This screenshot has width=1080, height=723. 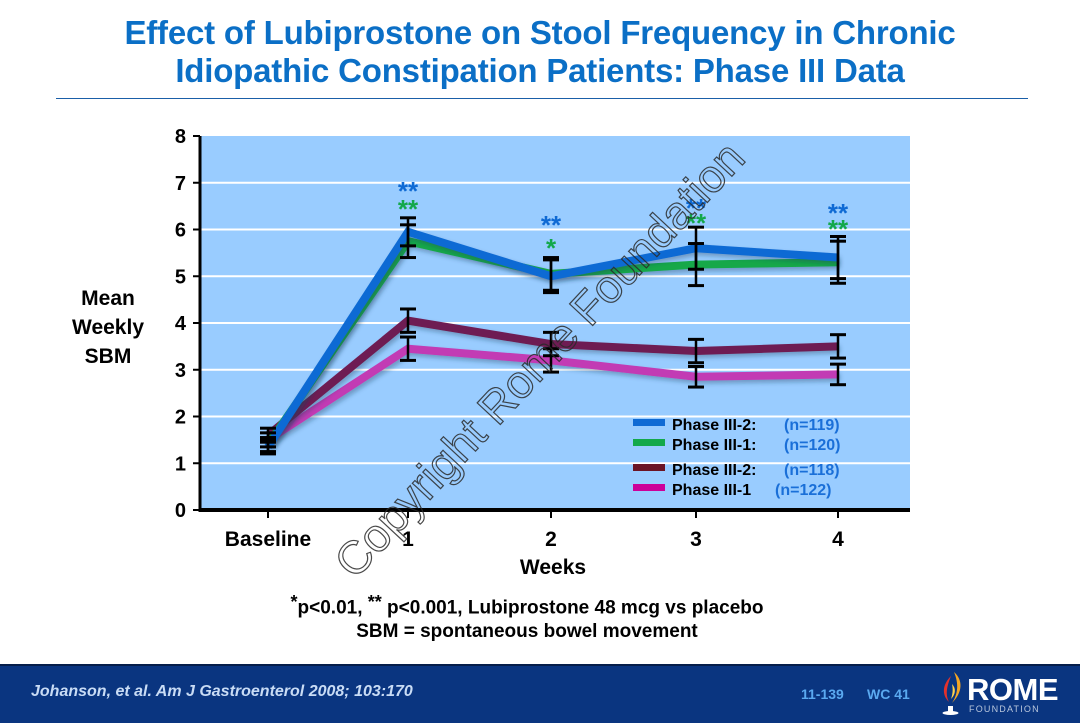 What do you see at coordinates (553, 567) in the screenshot?
I see `x-axis-label: Weeks` at bounding box center [553, 567].